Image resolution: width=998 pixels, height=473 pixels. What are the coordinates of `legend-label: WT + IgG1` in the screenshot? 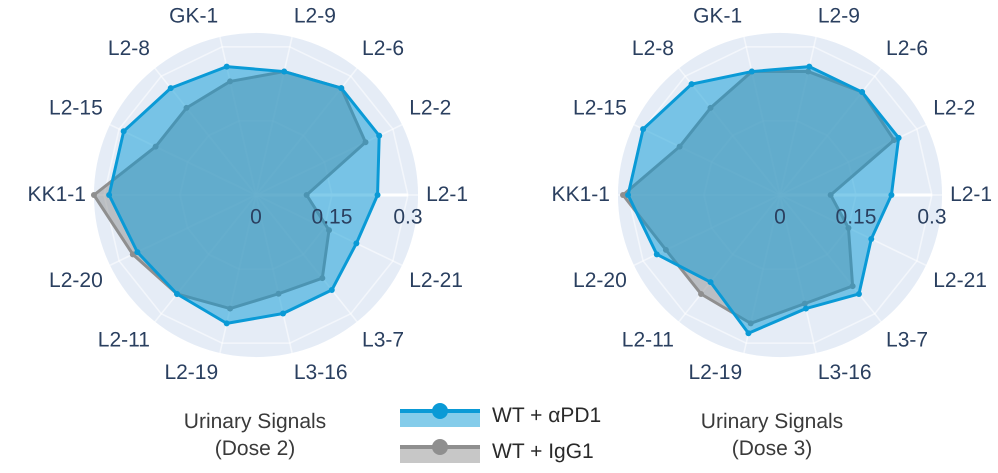 It's located at (543, 452).